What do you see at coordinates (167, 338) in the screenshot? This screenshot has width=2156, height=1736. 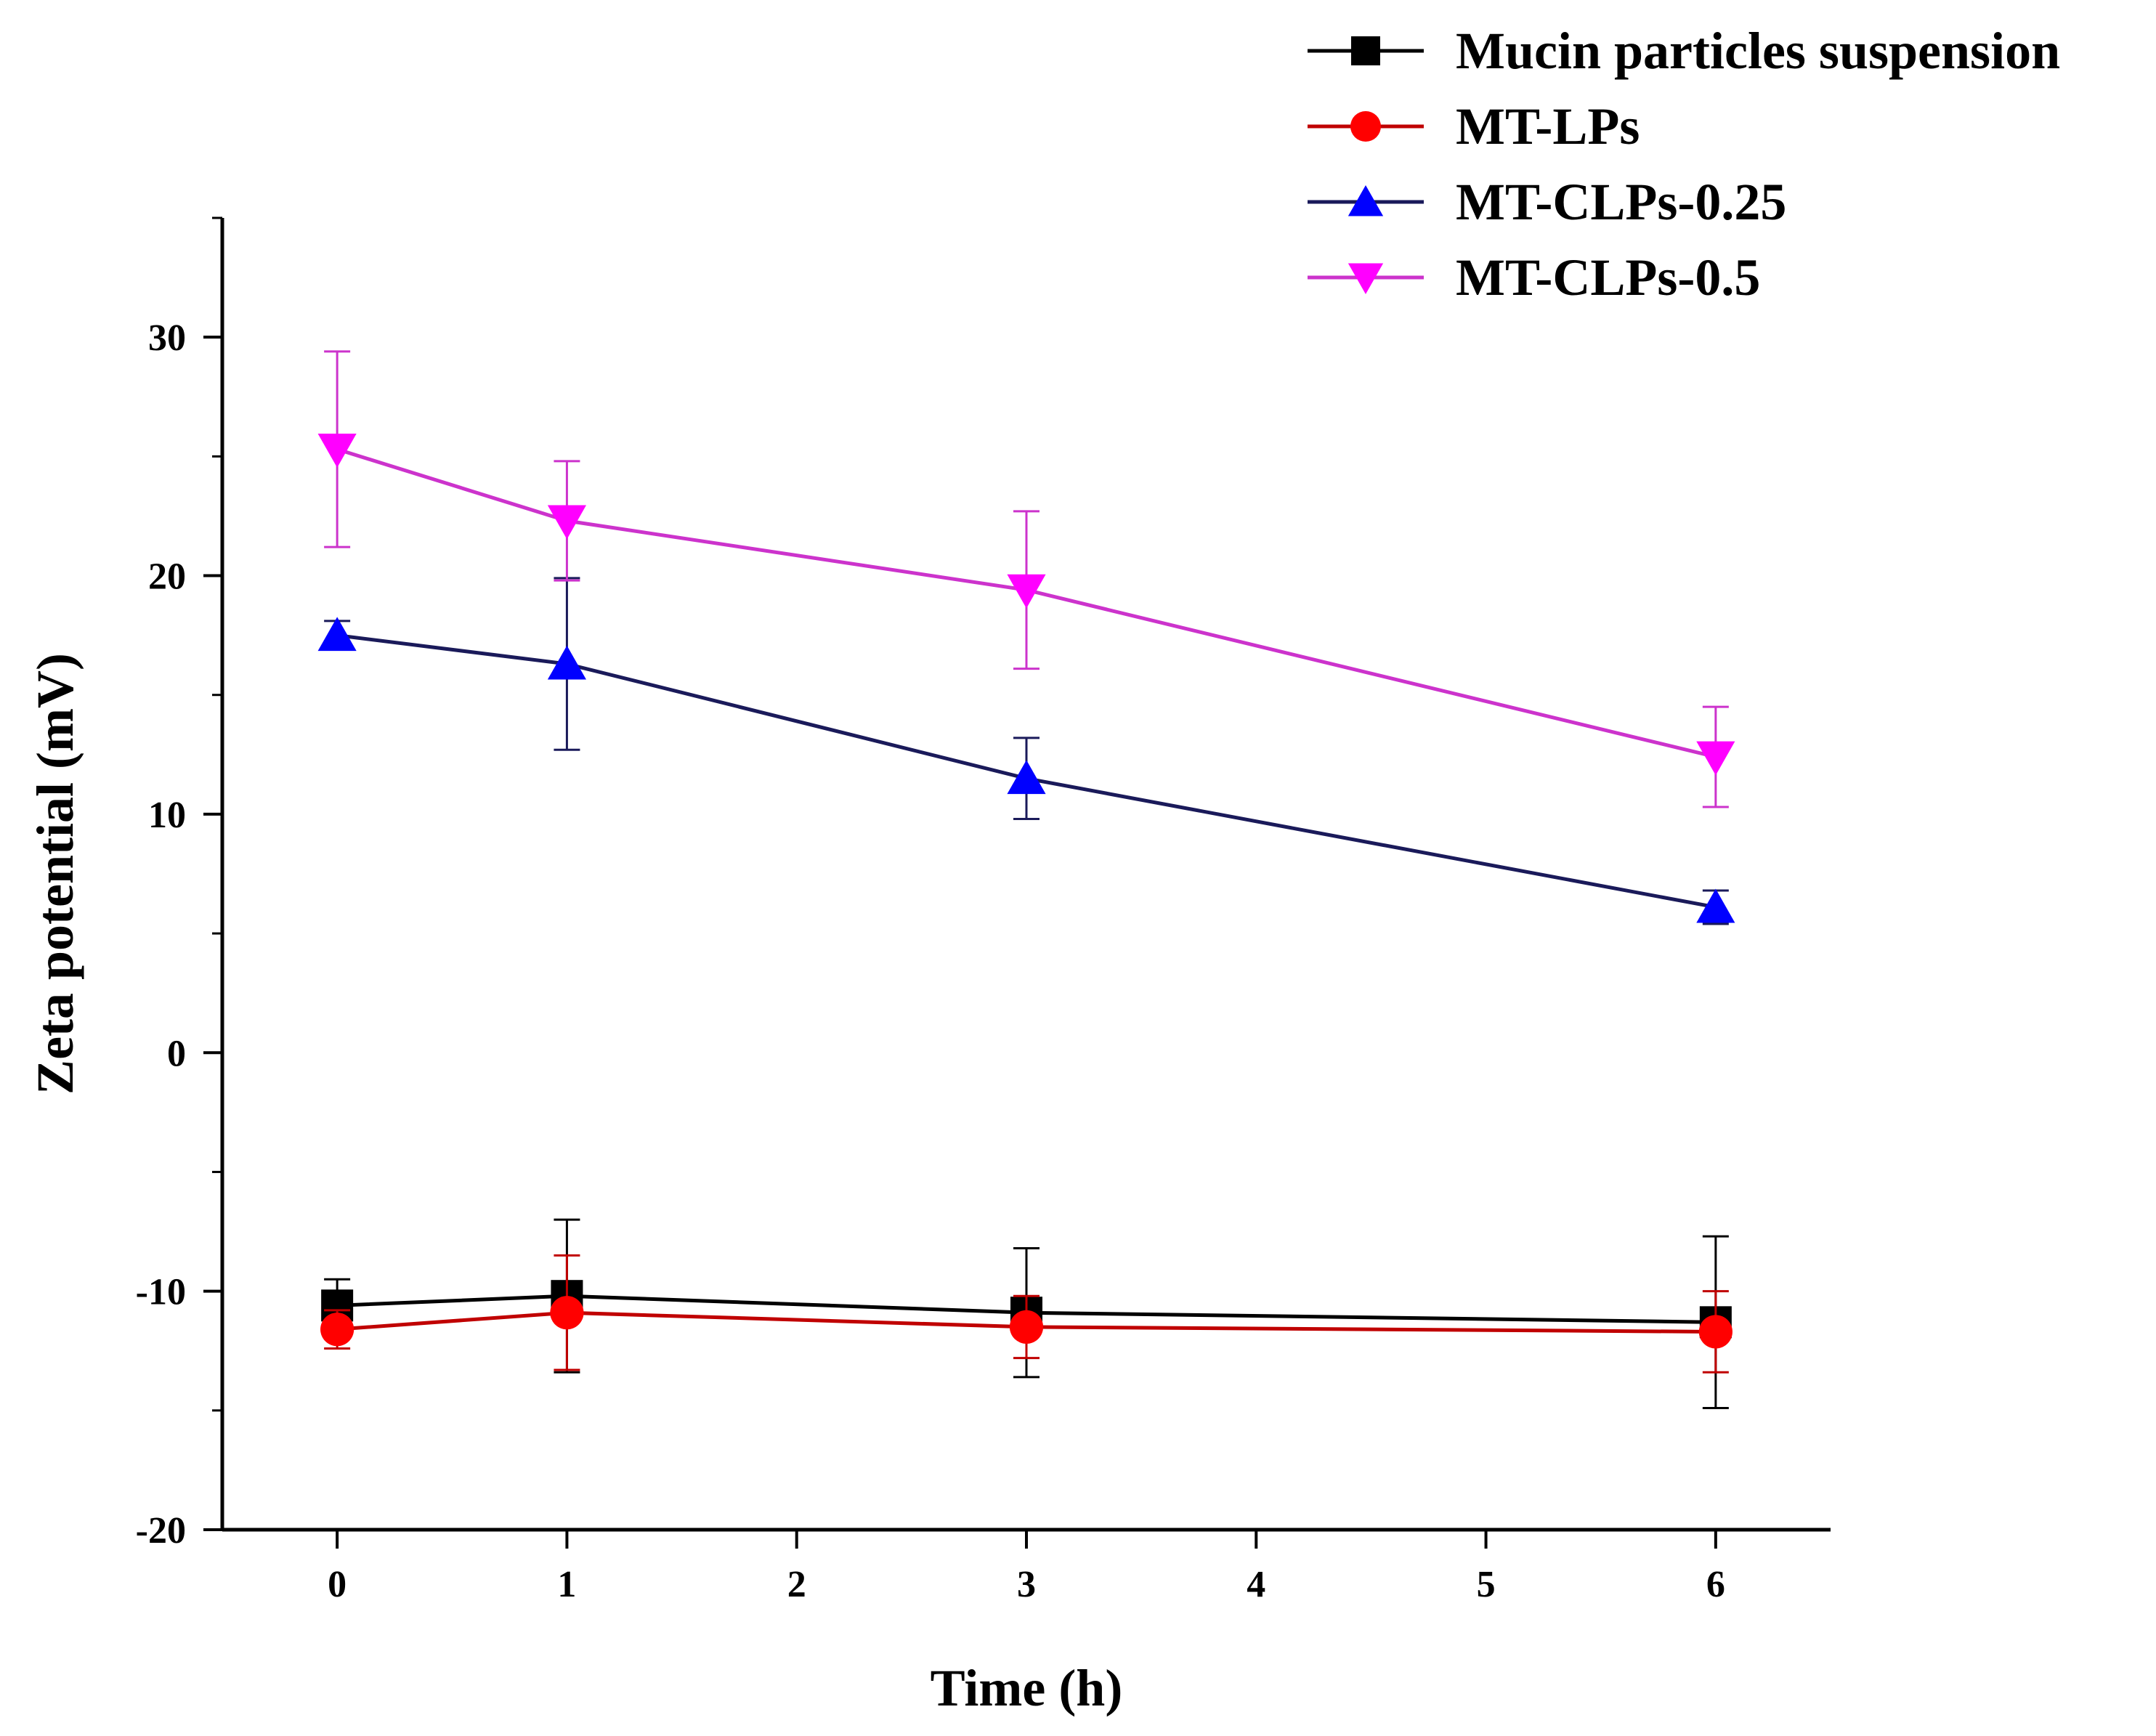 I see `y-tick-label: 30` at bounding box center [167, 338].